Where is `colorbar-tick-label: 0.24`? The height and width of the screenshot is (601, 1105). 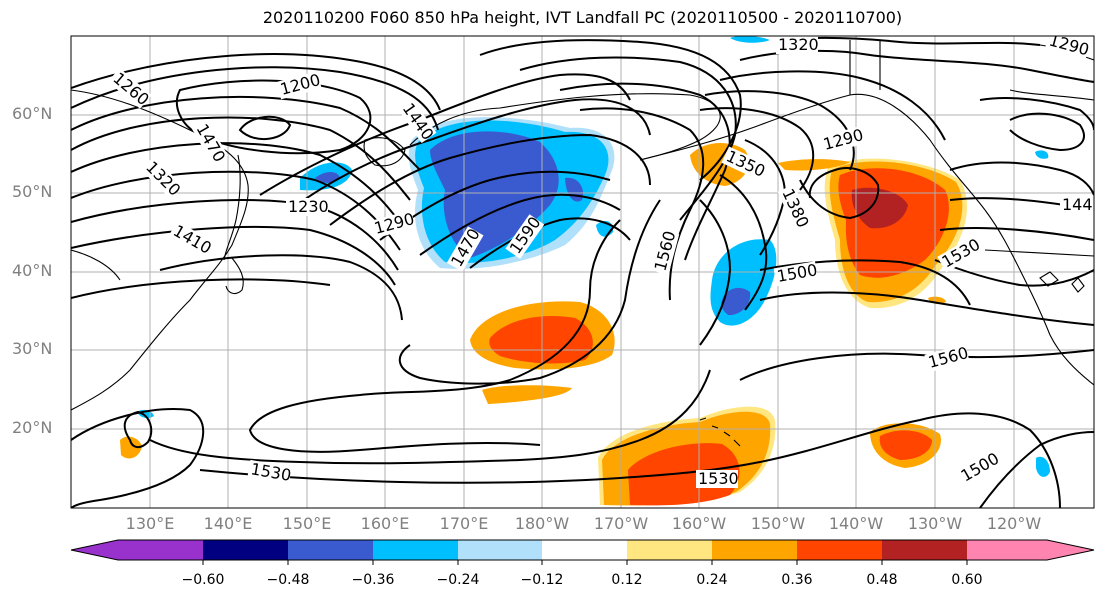 colorbar-tick-label: 0.24 is located at coordinates (712, 580).